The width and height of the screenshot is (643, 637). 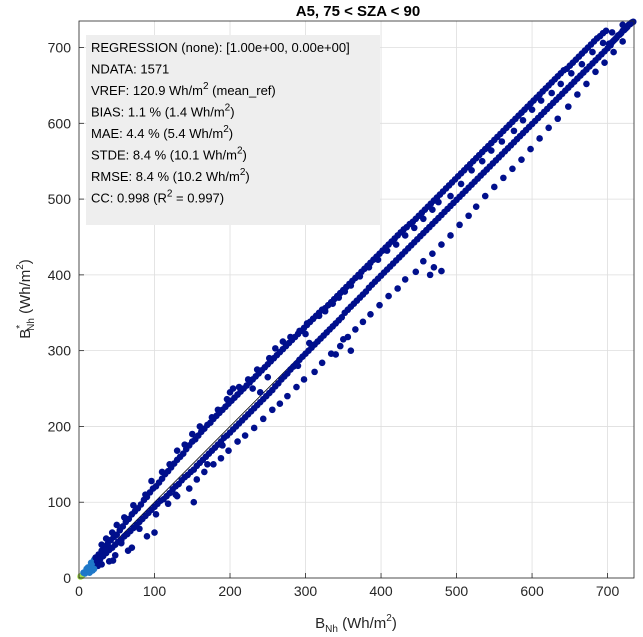 What do you see at coordinates (60, 275) in the screenshot?
I see `y-tick-label-4: 400` at bounding box center [60, 275].